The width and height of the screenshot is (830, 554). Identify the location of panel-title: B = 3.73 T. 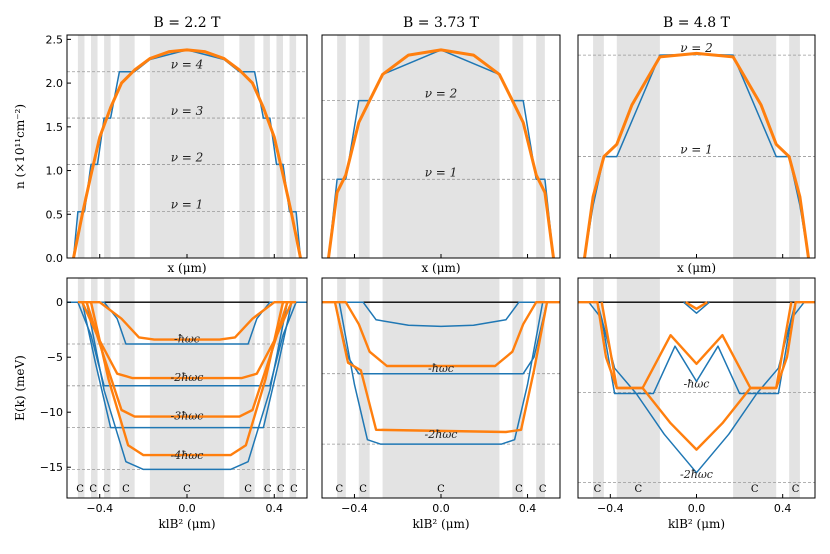
(441, 23).